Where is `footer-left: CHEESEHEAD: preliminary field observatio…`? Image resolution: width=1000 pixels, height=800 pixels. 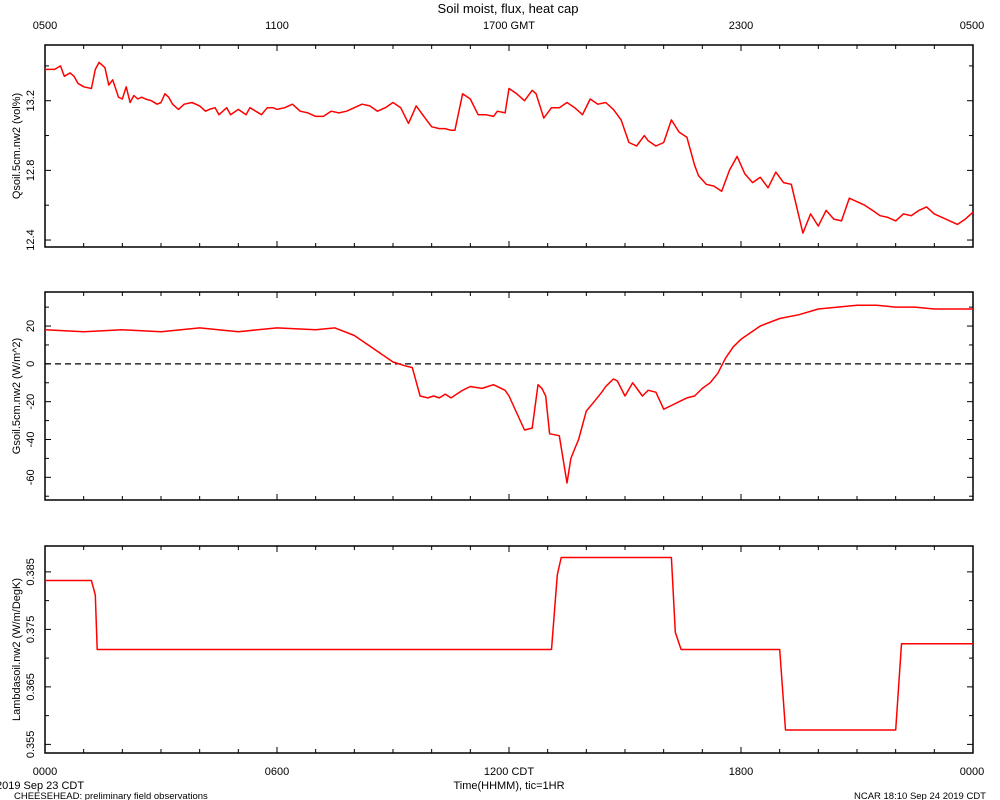 footer-left: CHEESEHEAD: preliminary field observatio… is located at coordinates (111, 795).